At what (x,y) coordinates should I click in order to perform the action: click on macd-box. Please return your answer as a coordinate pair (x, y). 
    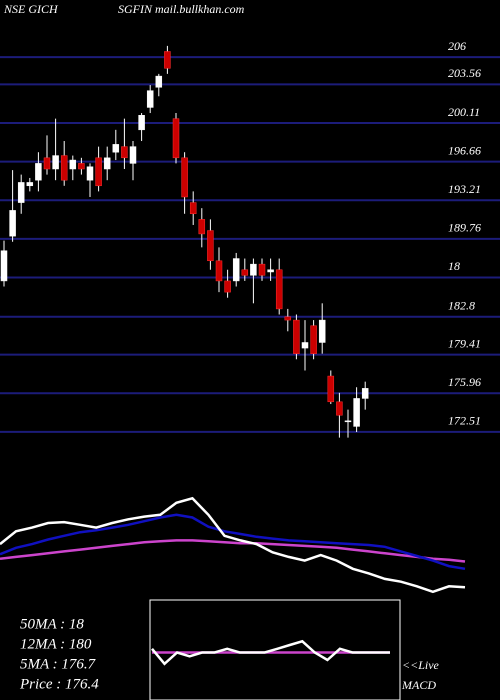
    Looking at the image, I should click on (275, 649).